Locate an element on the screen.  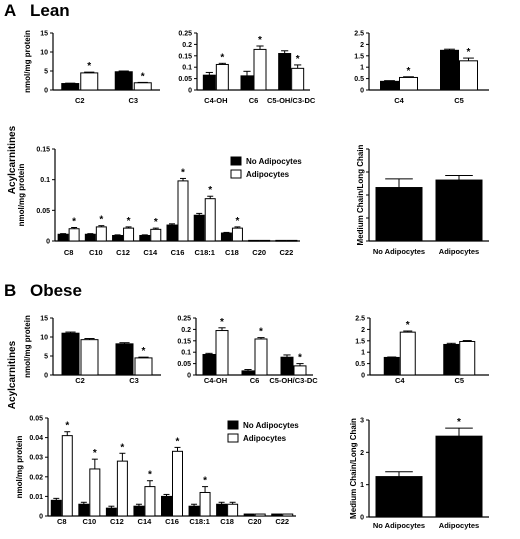
legend-lean: No Adipocytes Adipocytes is located at coordinates (266, 167).